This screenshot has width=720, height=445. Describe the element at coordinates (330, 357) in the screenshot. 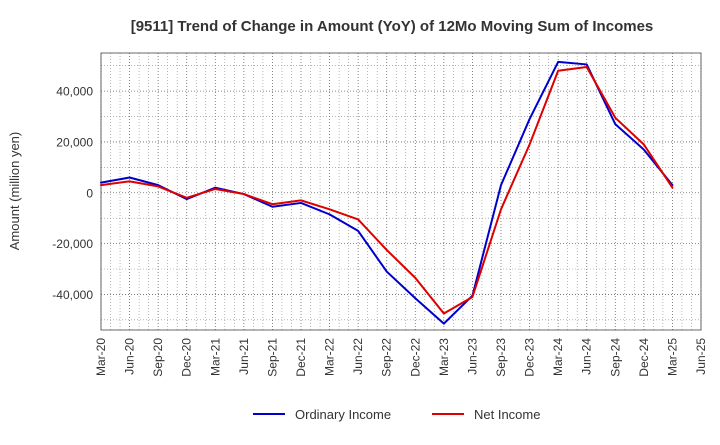

I see `x-tick-label: Mar-22` at that location.